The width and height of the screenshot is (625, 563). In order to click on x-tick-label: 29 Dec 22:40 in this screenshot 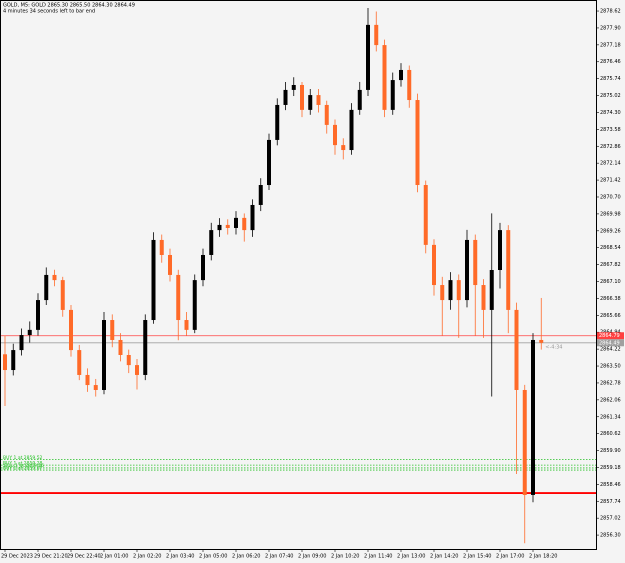, I will do `click(84, 557)`.